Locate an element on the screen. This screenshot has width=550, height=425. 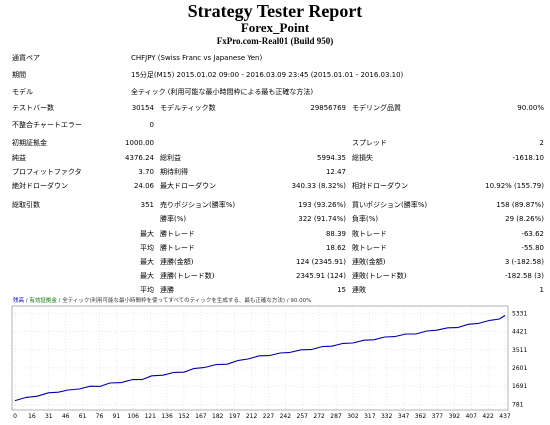
cons-wins-value: 124 (2345.91) is located at coordinates (321, 262).